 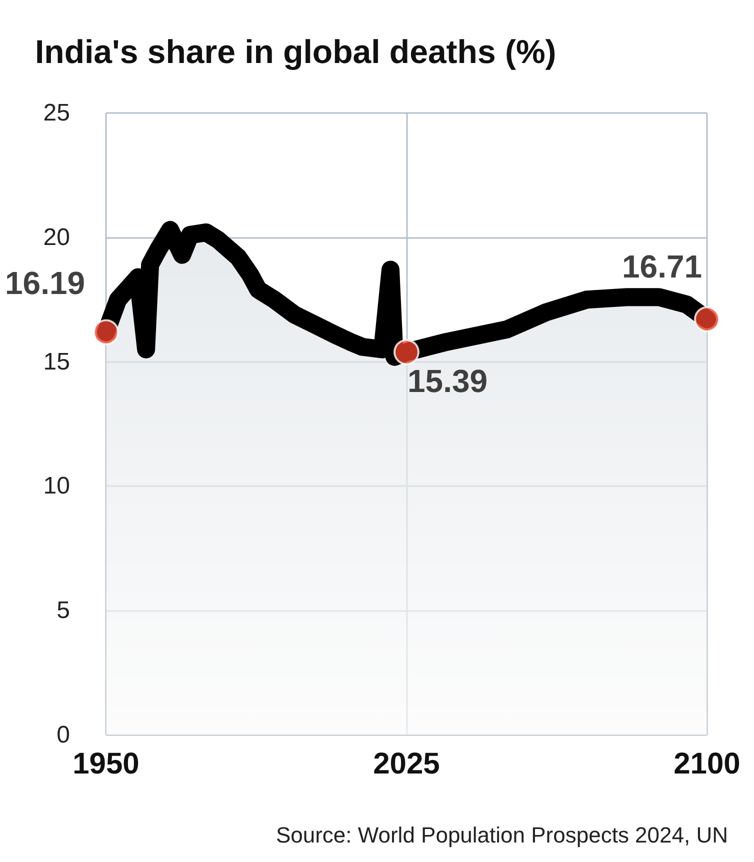 I want to click on data-label: 15.39, so click(x=448, y=381).